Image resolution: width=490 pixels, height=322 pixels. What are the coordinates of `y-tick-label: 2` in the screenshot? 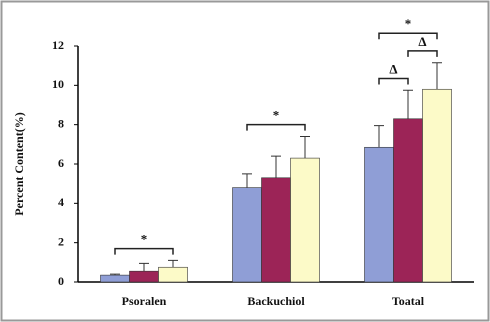 It's located at (61, 241).